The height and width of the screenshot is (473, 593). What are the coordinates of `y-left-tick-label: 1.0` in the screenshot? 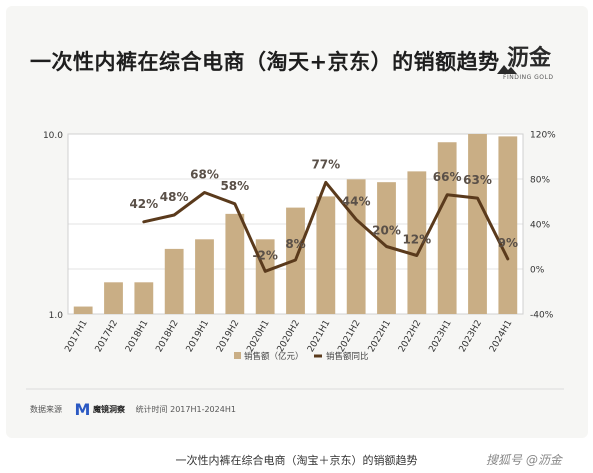 It's located at (56, 316).